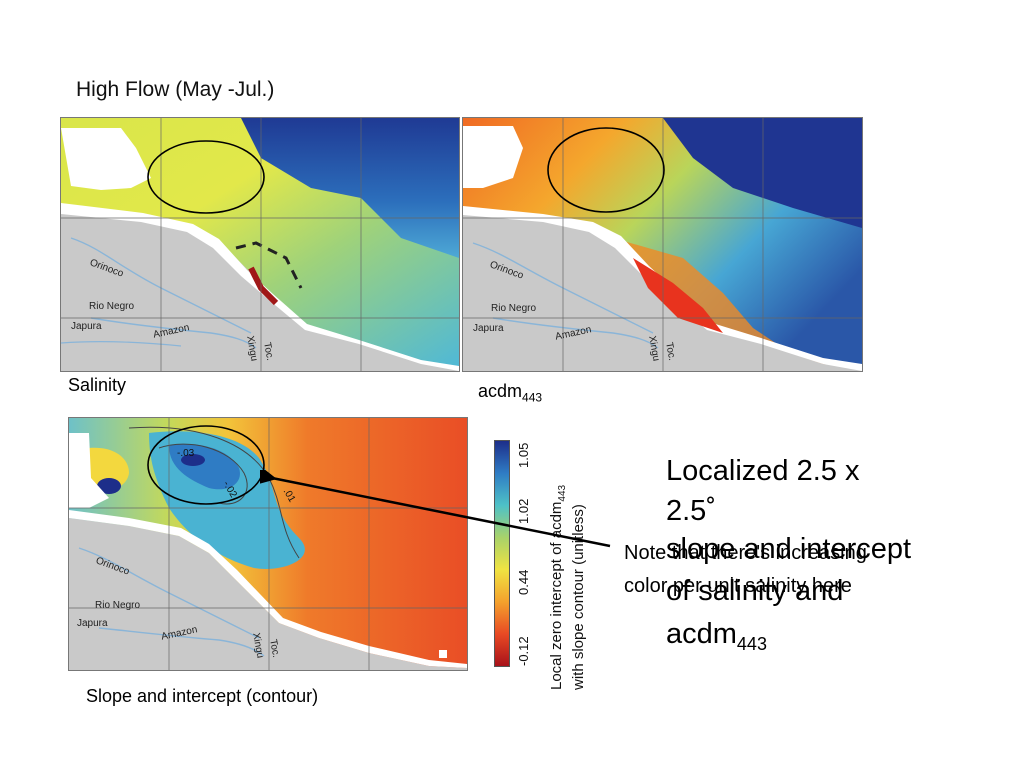  I want to click on arrow, so click(435, 509).